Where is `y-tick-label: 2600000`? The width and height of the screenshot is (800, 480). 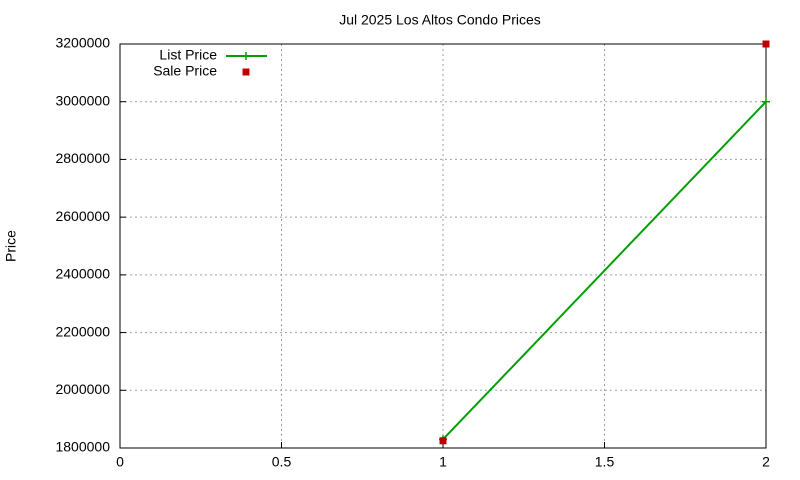
y-tick-label: 2600000 is located at coordinates (82, 216).